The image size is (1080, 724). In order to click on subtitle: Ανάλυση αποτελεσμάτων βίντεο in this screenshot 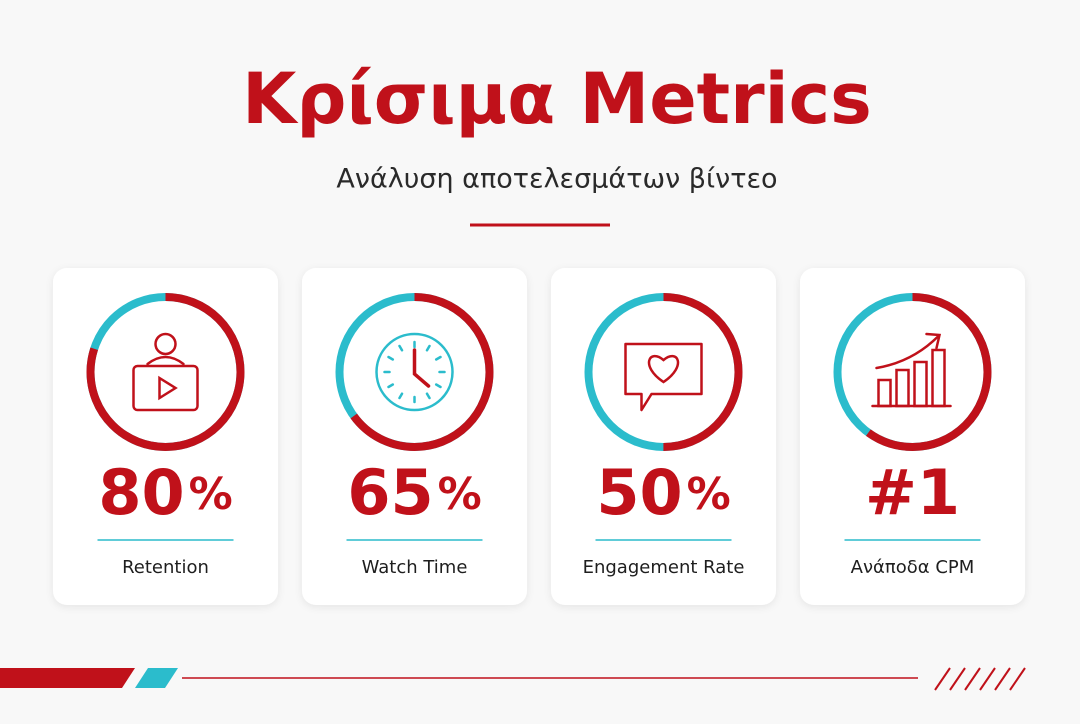, I will do `click(556, 179)`.